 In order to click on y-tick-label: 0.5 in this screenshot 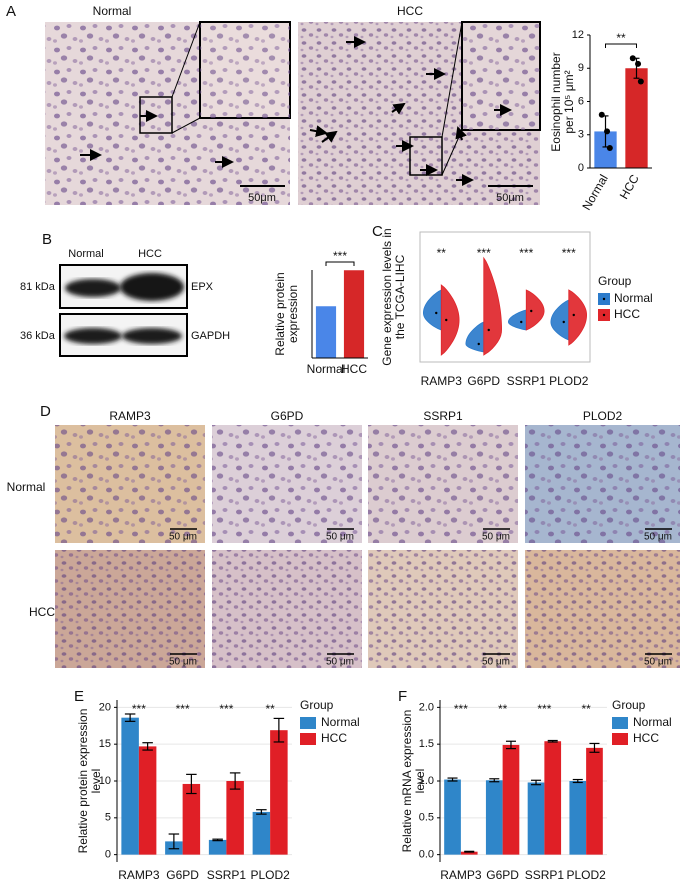, I will do `click(426, 818)`.